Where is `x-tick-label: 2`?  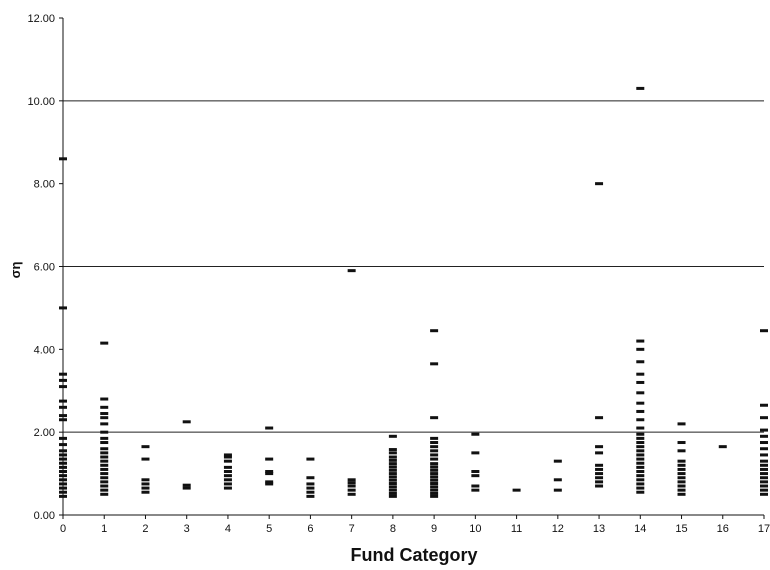
x-tick-label: 2 is located at coordinates (145, 529).